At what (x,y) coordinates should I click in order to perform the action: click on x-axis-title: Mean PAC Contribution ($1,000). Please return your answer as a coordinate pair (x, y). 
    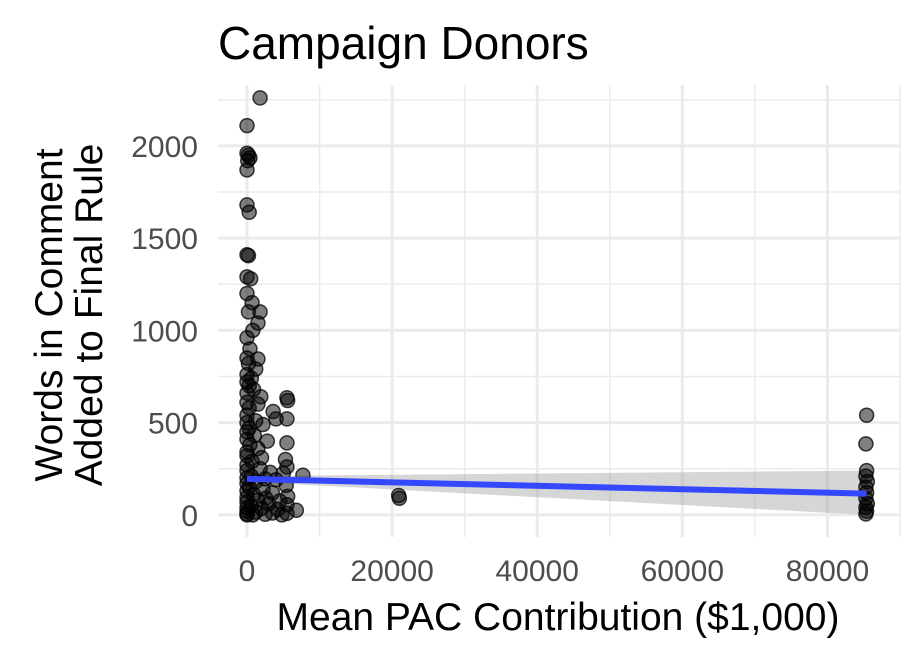
    Looking at the image, I should click on (558, 617).